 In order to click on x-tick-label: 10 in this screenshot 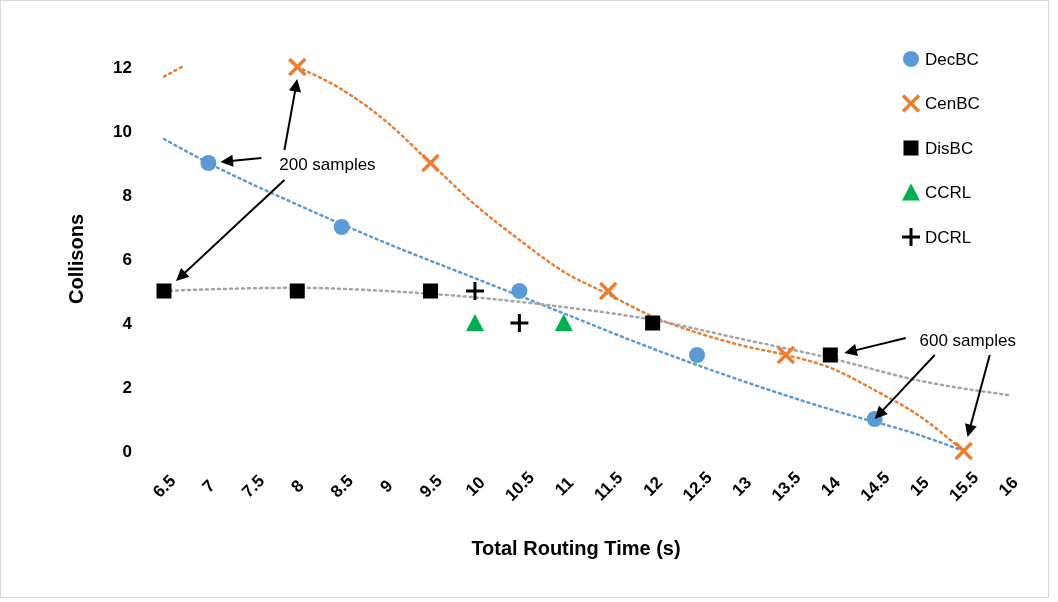, I will do `click(475, 486)`.